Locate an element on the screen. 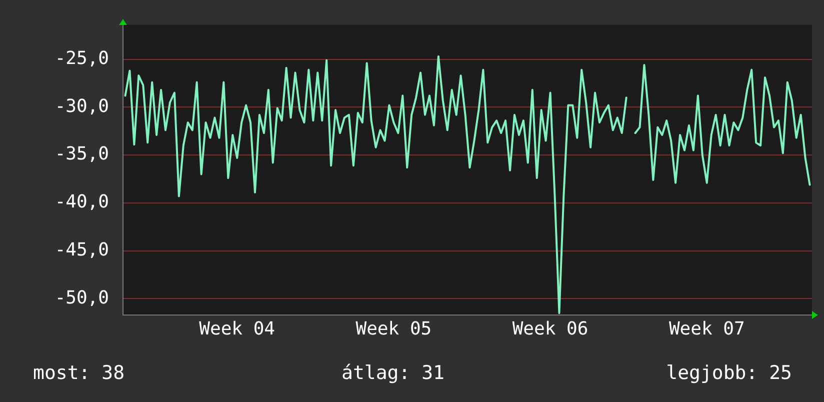 This screenshot has width=824, height=402. x-tick-label: Week 04 is located at coordinates (237, 329).